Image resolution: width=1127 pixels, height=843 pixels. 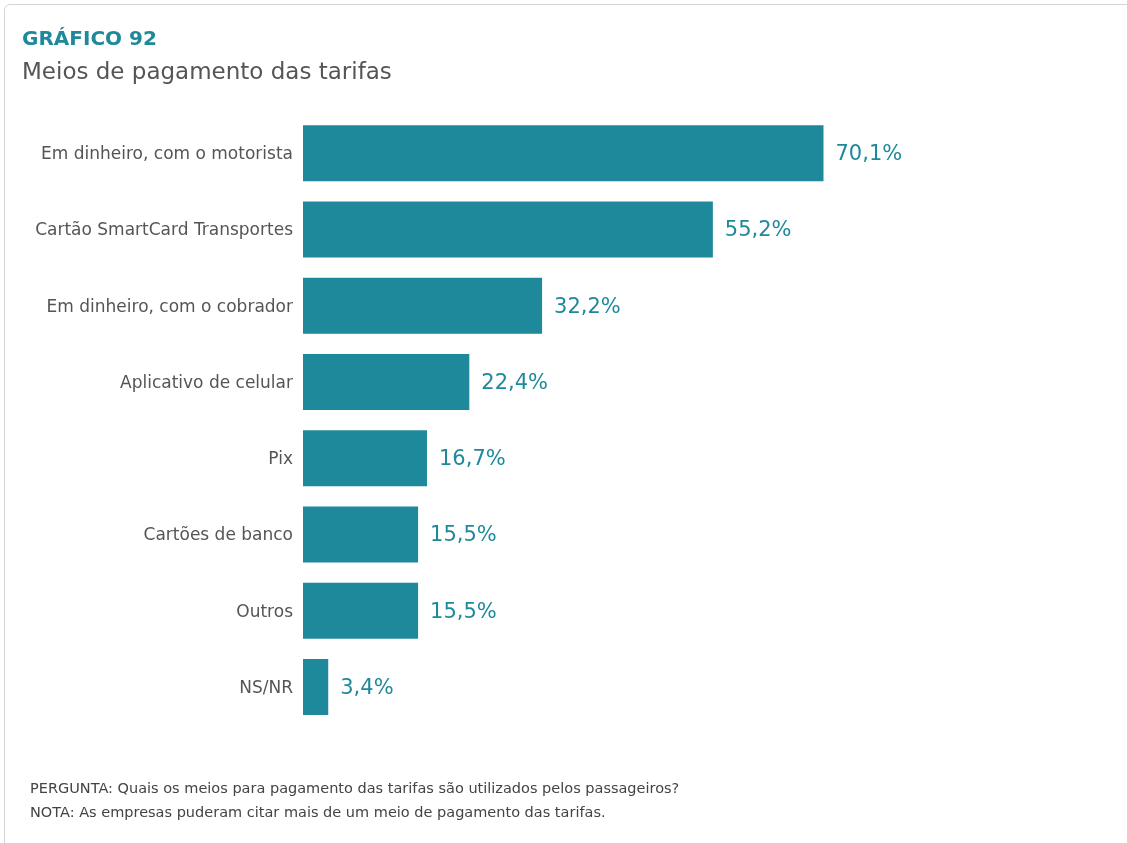 I want to click on y-tick-label: Pix, so click(x=280, y=458).